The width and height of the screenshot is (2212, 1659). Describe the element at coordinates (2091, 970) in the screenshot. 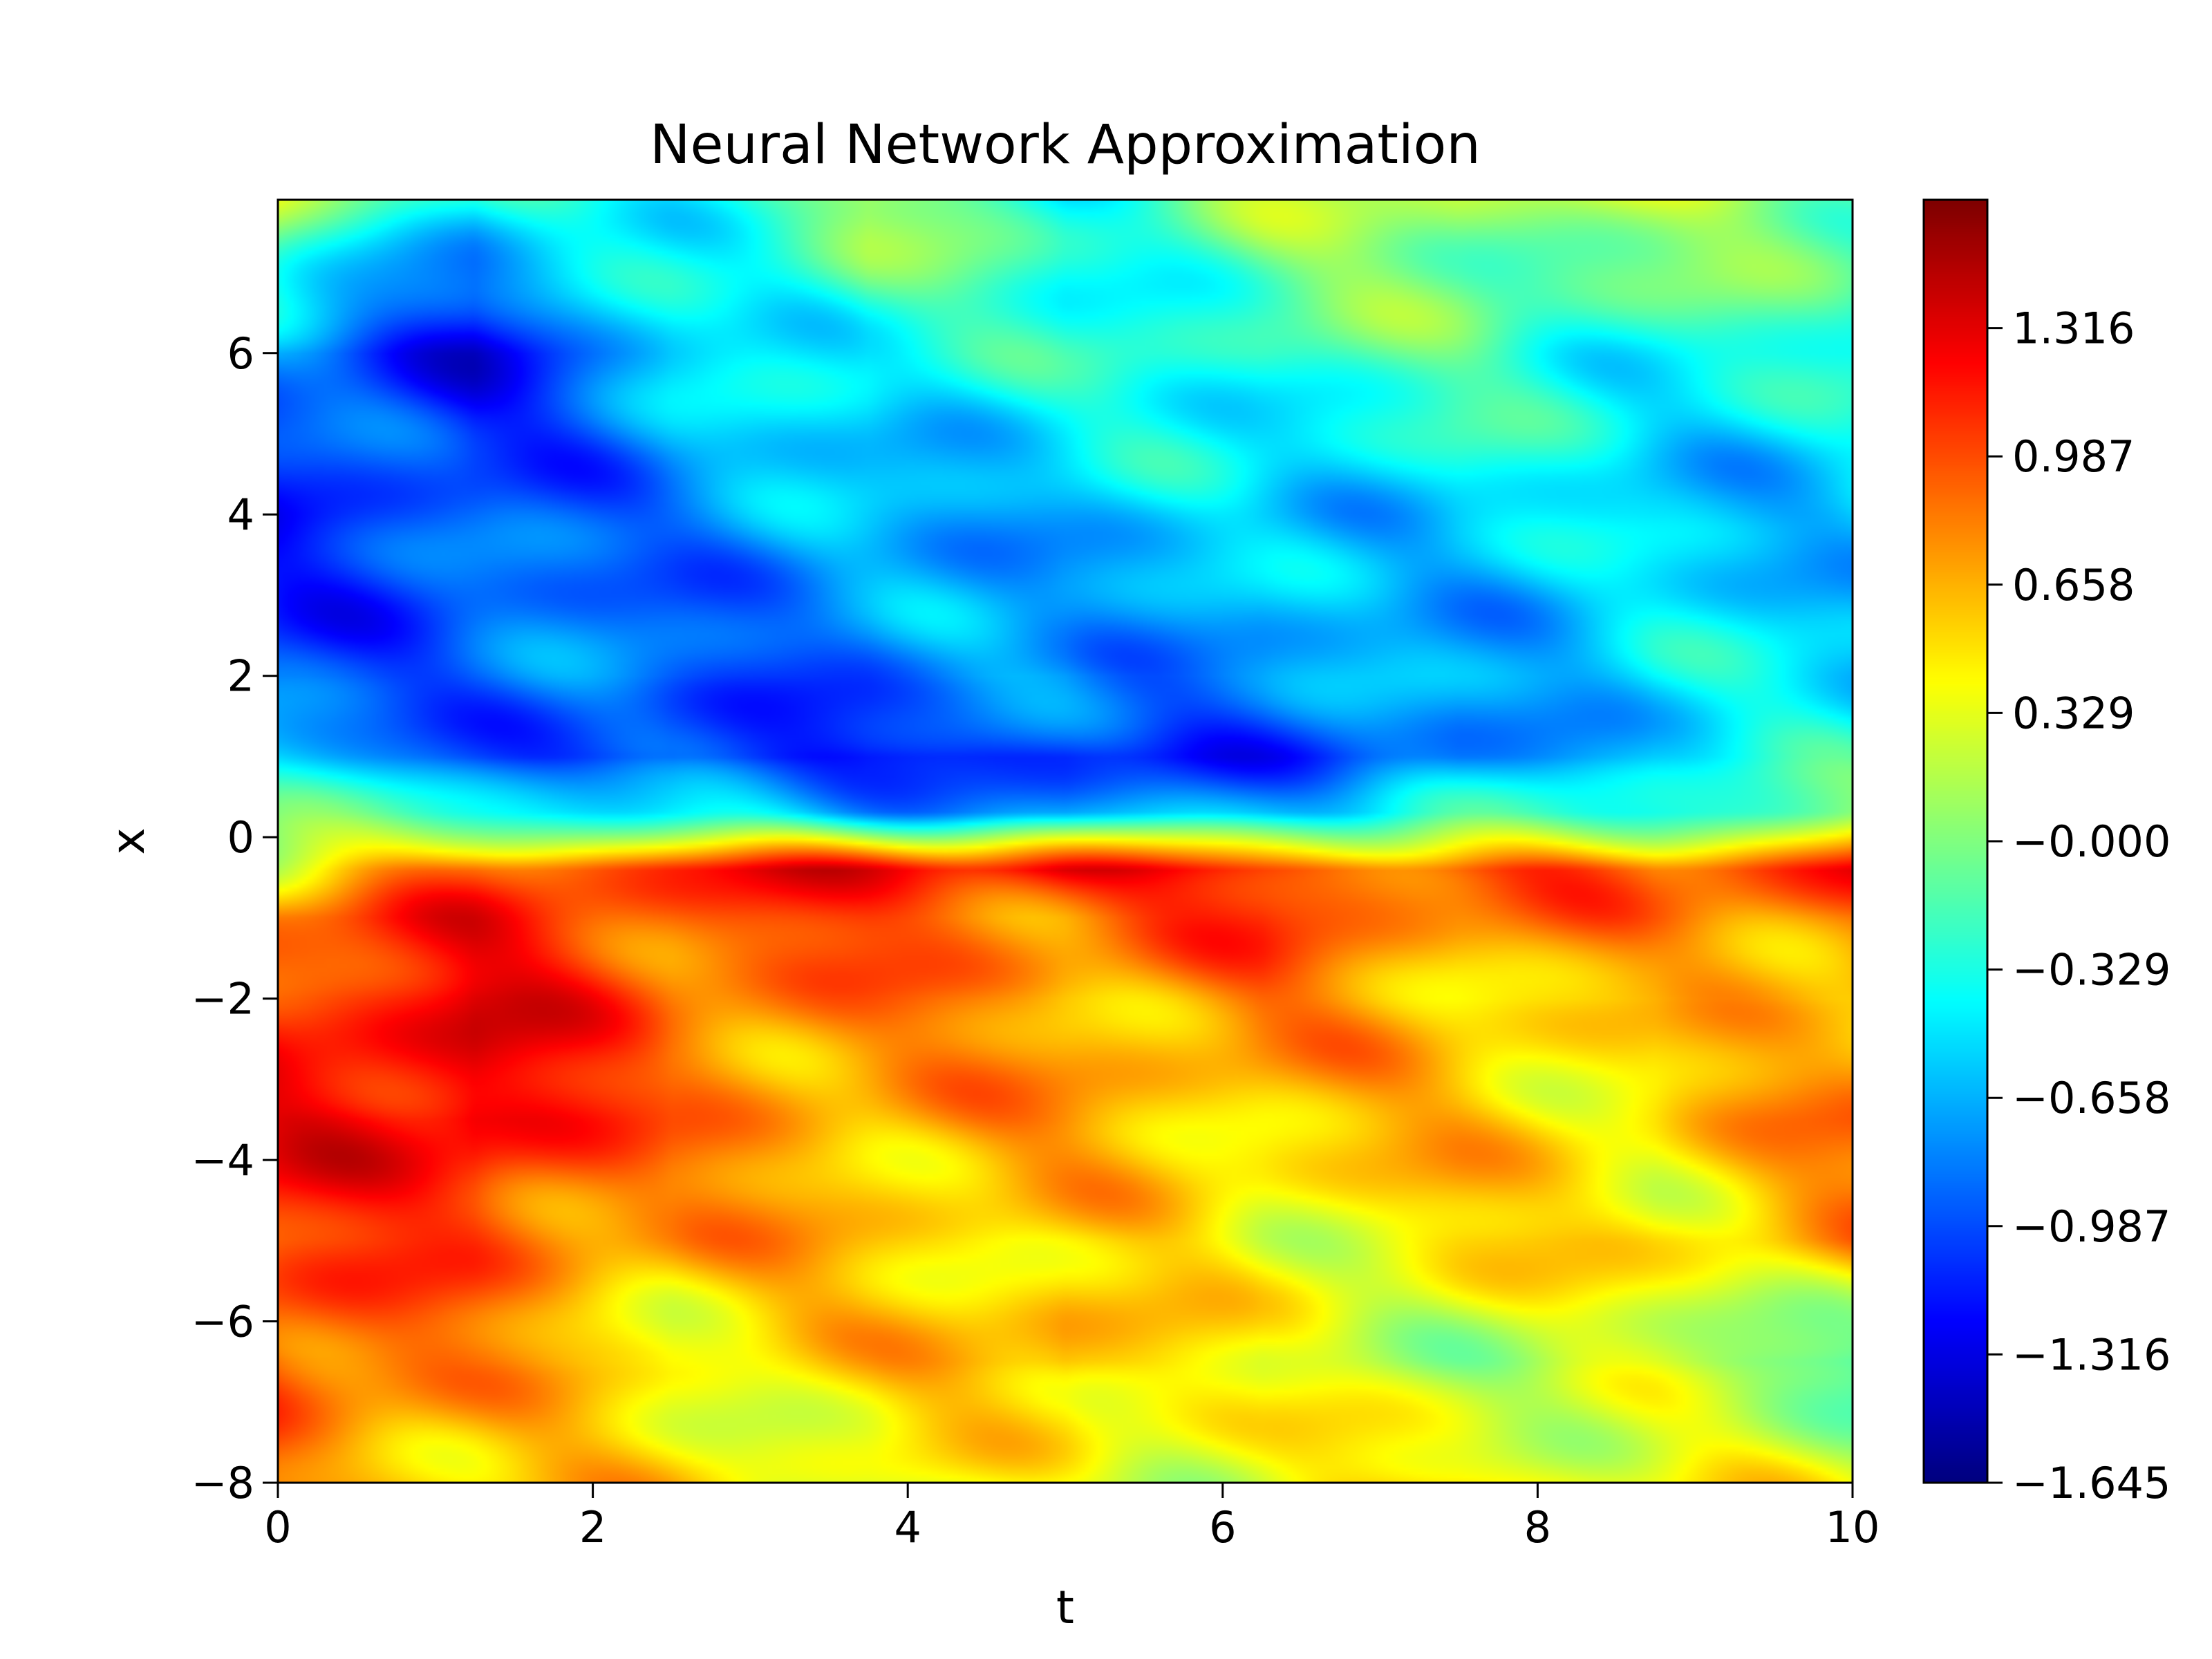

I see `colorbar-tick-label: −0.329` at that location.